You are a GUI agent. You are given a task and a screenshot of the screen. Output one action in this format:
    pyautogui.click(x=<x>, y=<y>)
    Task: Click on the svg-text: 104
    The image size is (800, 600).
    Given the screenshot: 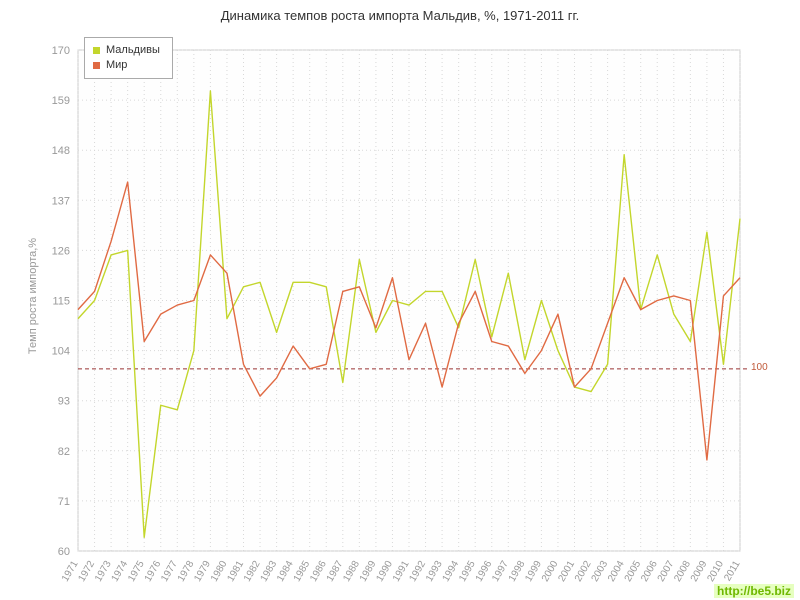 What is the action you would take?
    pyautogui.click(x=61, y=352)
    